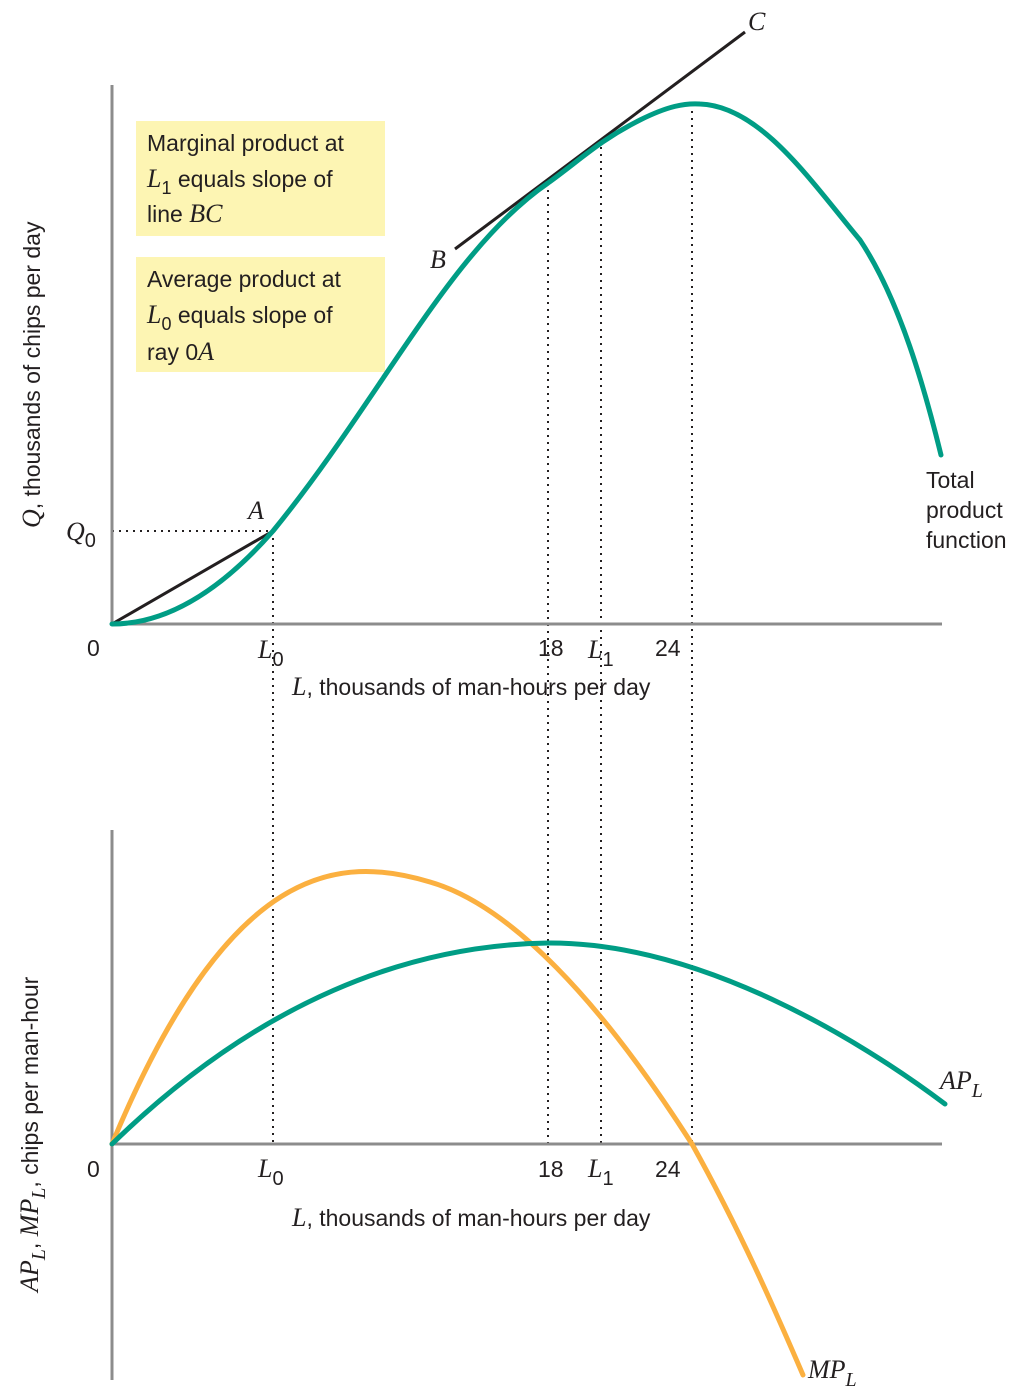 This screenshot has height=1400, width=1019. What do you see at coordinates (668, 1169) in the screenshot?
I see `bottom-24-tick-label: 24` at bounding box center [668, 1169].